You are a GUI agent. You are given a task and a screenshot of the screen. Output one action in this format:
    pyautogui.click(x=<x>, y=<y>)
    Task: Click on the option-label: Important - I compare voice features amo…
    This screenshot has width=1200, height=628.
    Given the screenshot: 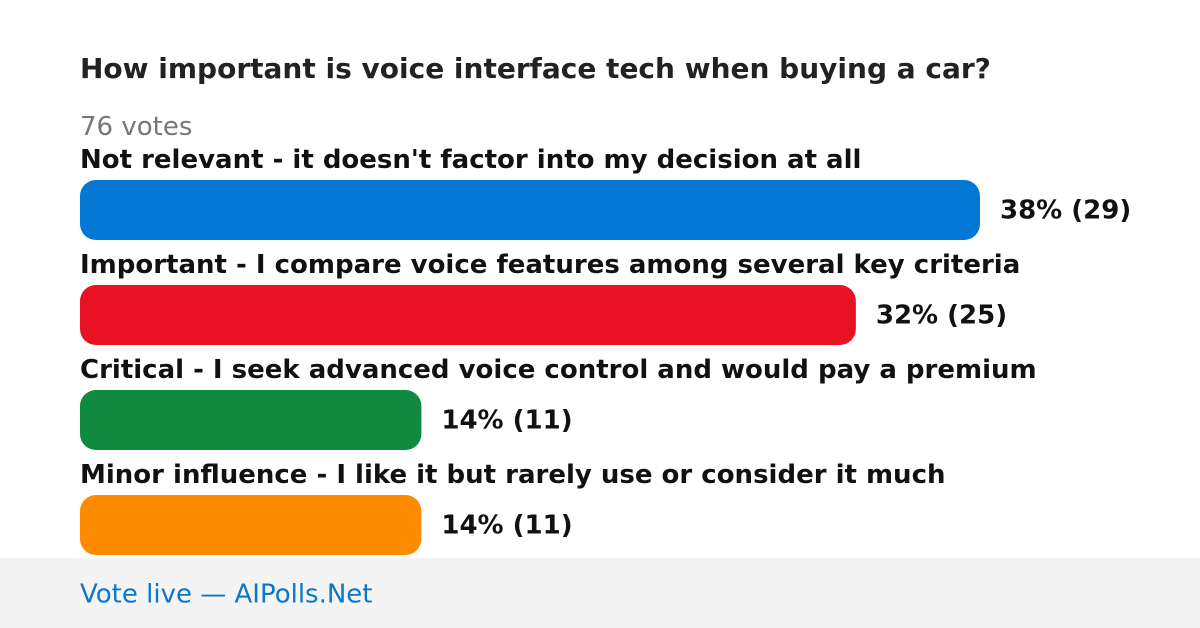 What is the action you would take?
    pyautogui.click(x=550, y=265)
    